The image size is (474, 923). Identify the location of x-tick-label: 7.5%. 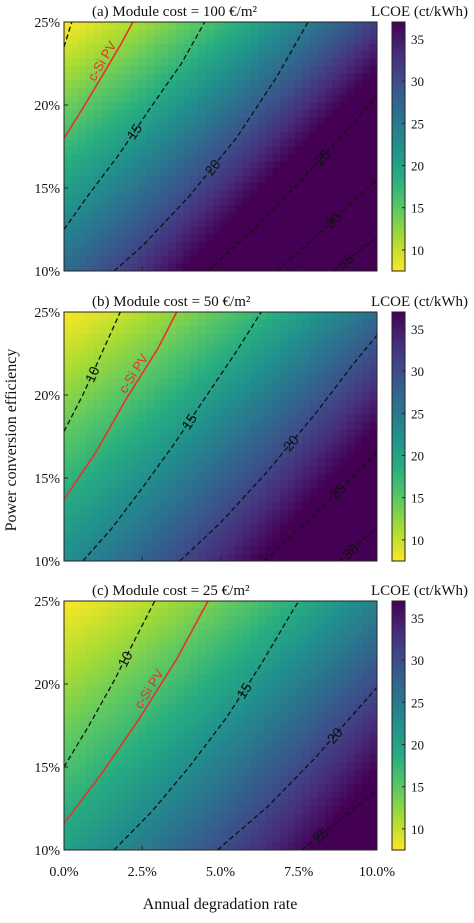
(299, 872).